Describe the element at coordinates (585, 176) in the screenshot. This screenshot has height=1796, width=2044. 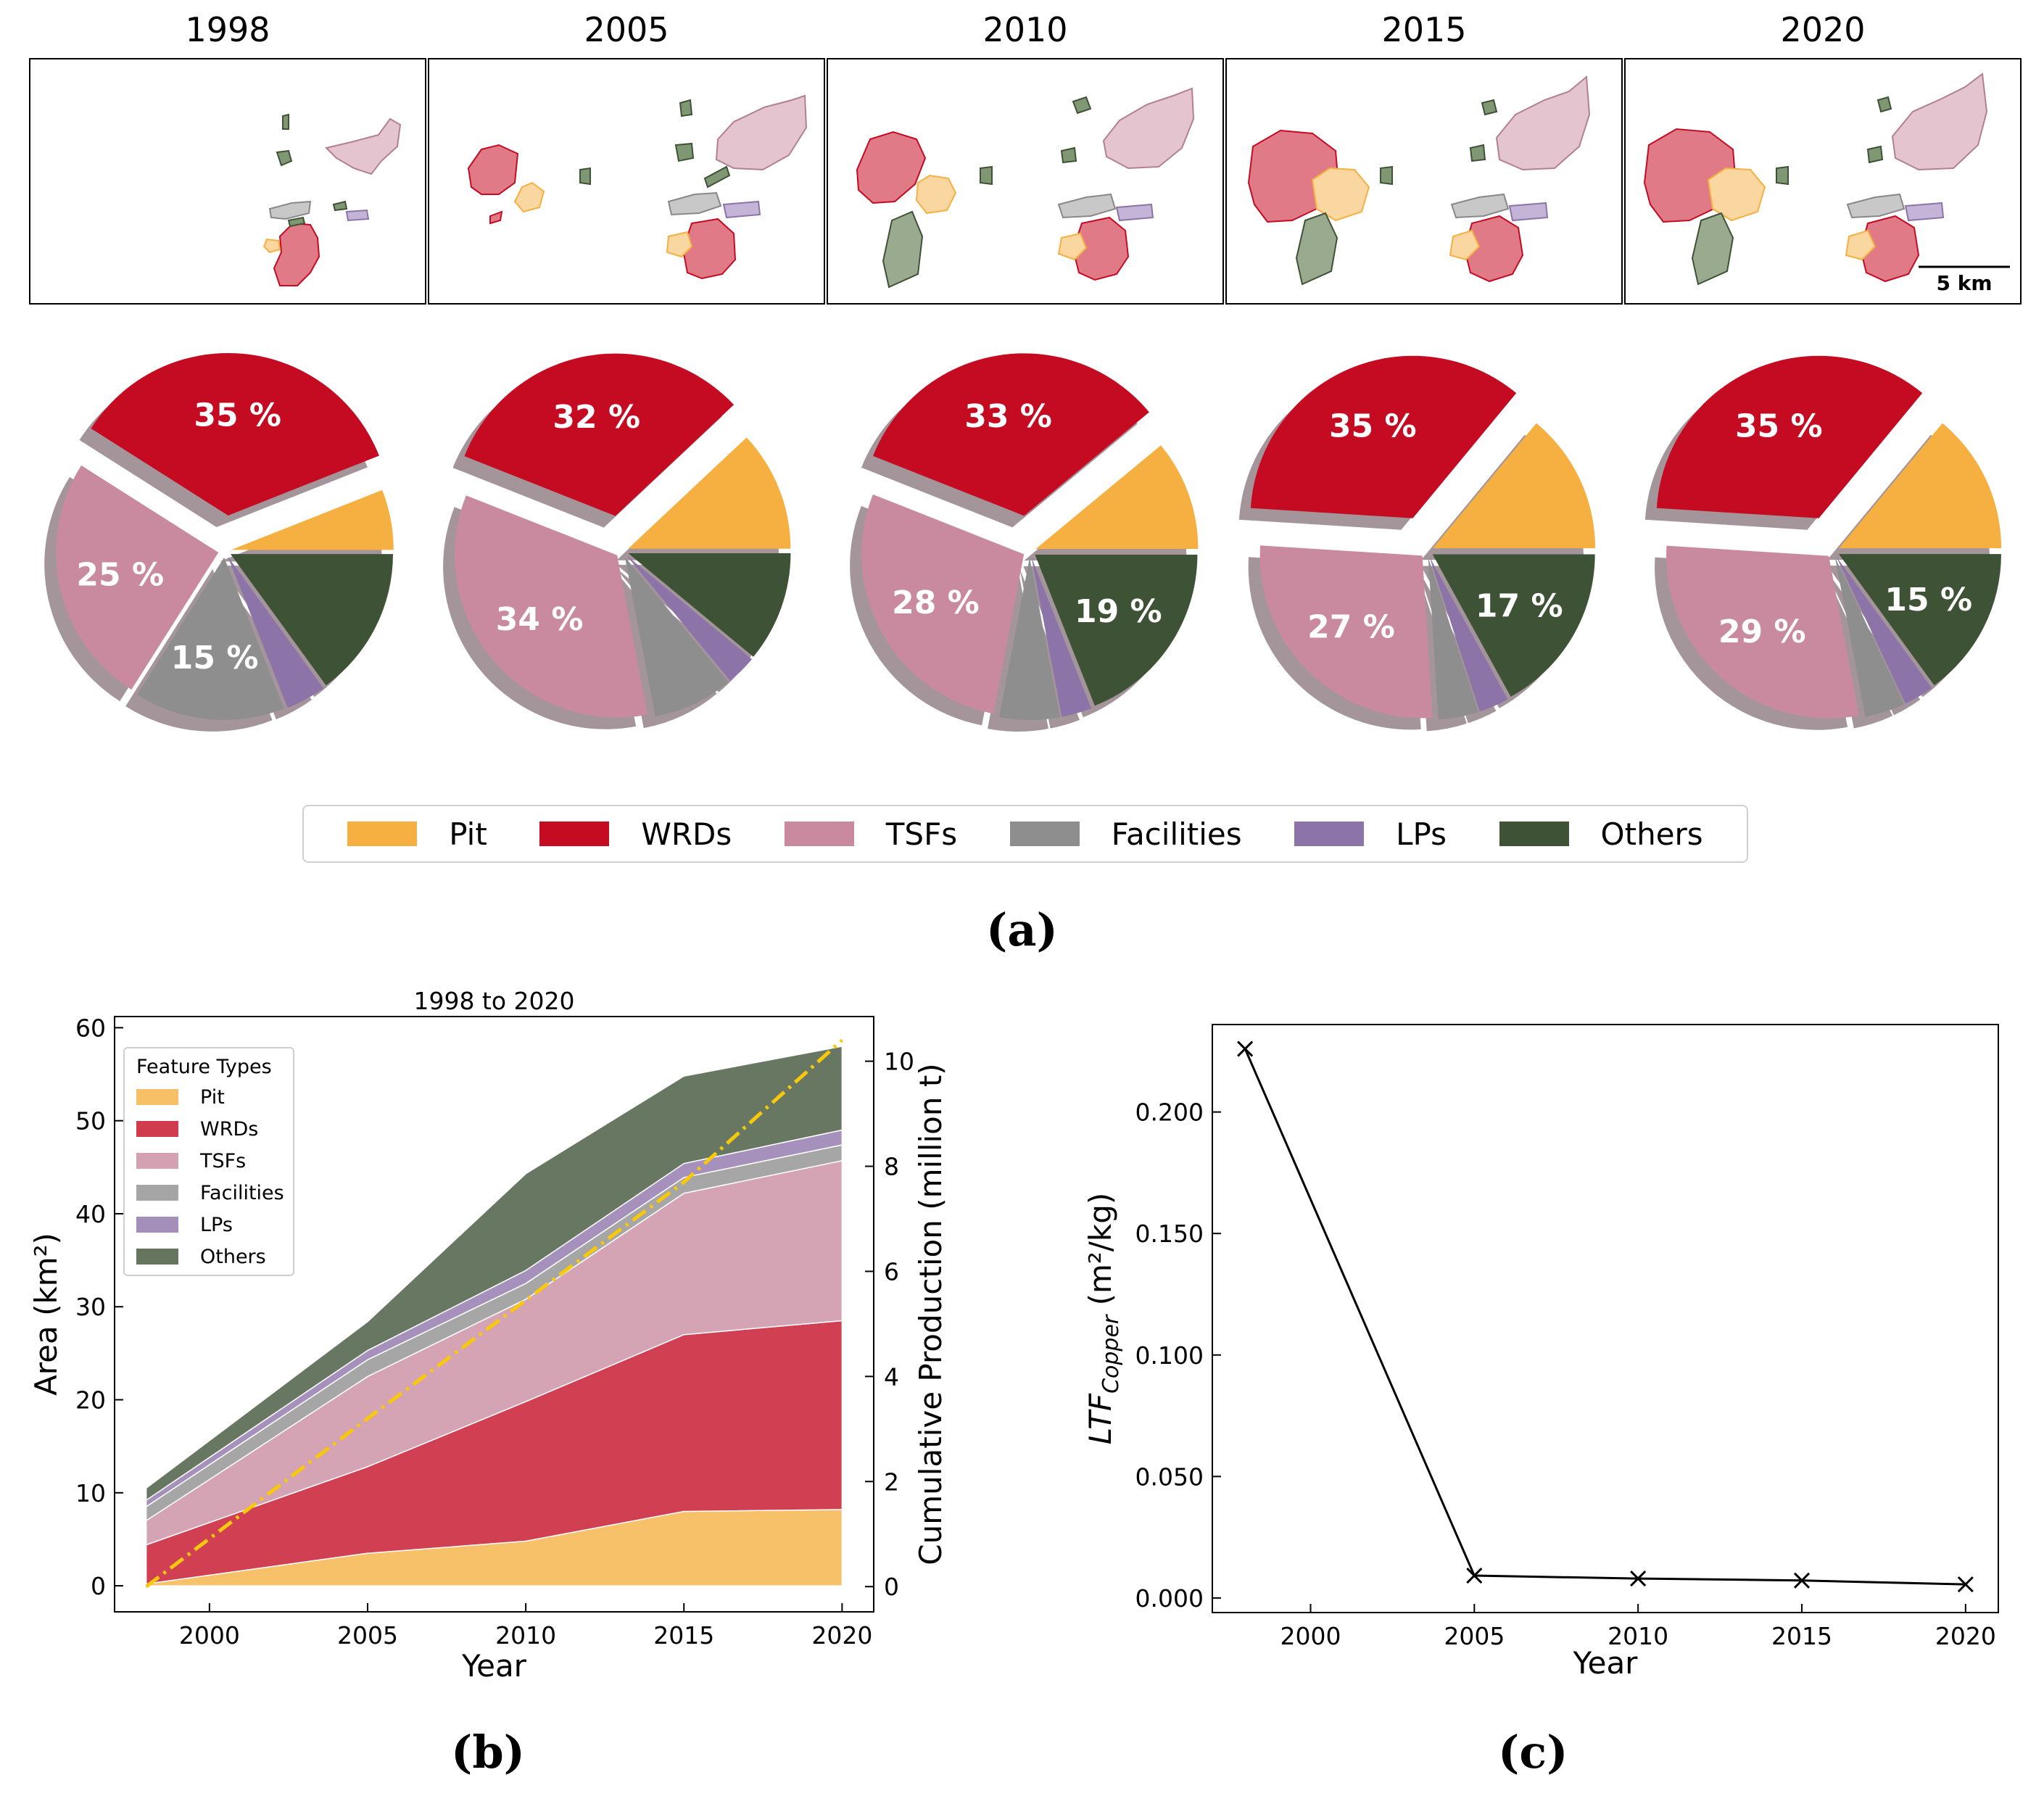
I see `map-others-2005c` at that location.